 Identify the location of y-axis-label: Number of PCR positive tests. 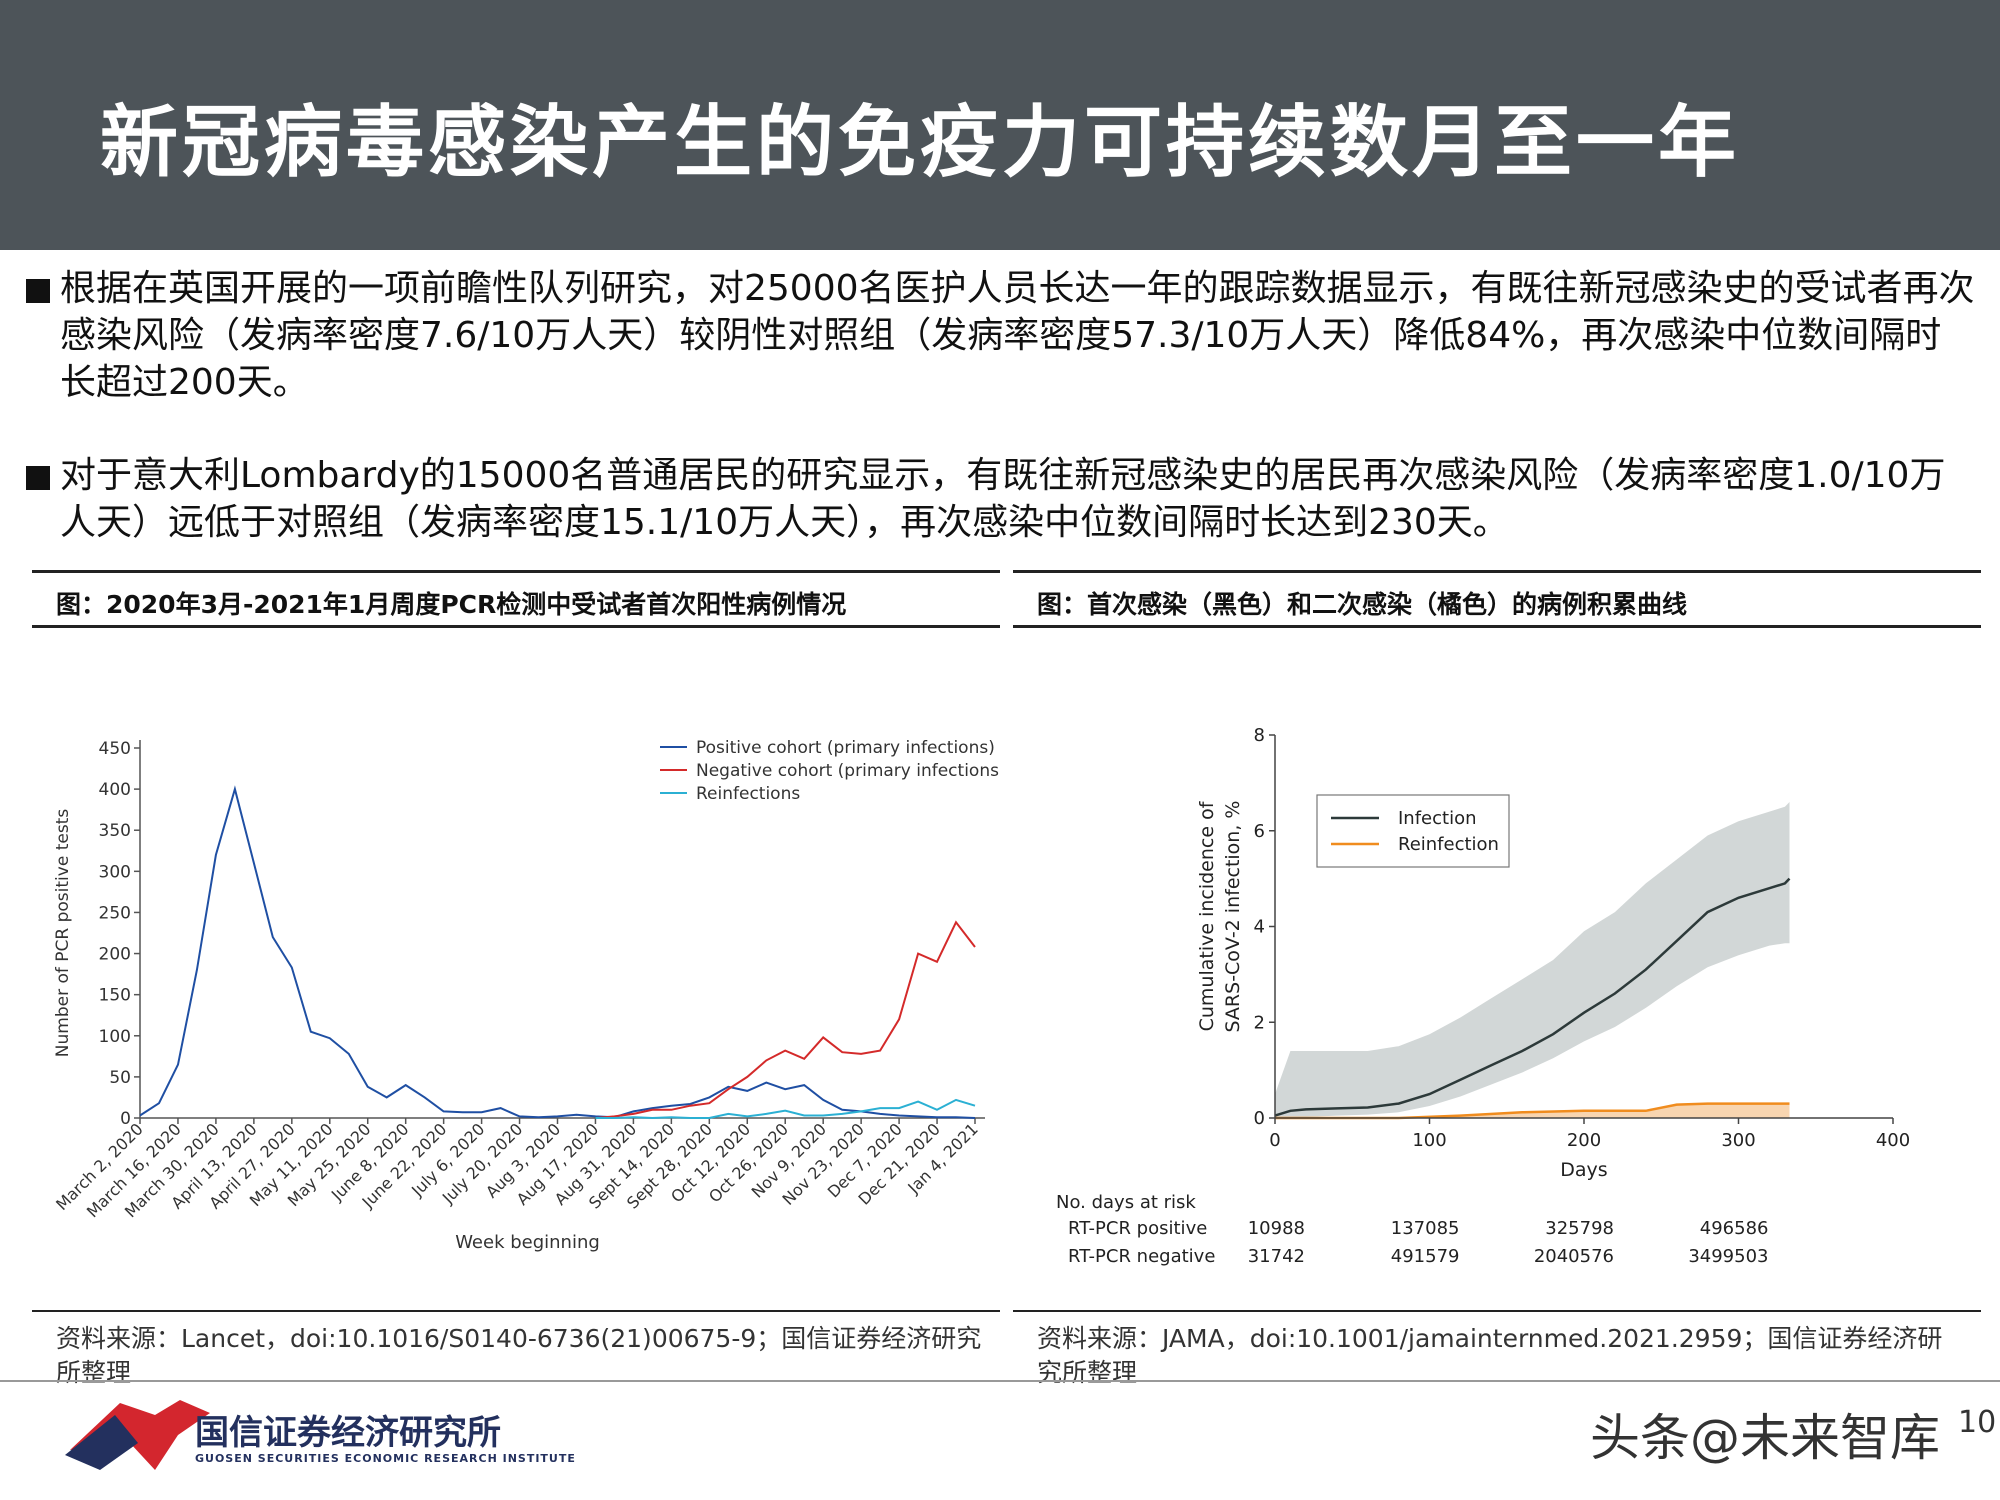
(63, 933).